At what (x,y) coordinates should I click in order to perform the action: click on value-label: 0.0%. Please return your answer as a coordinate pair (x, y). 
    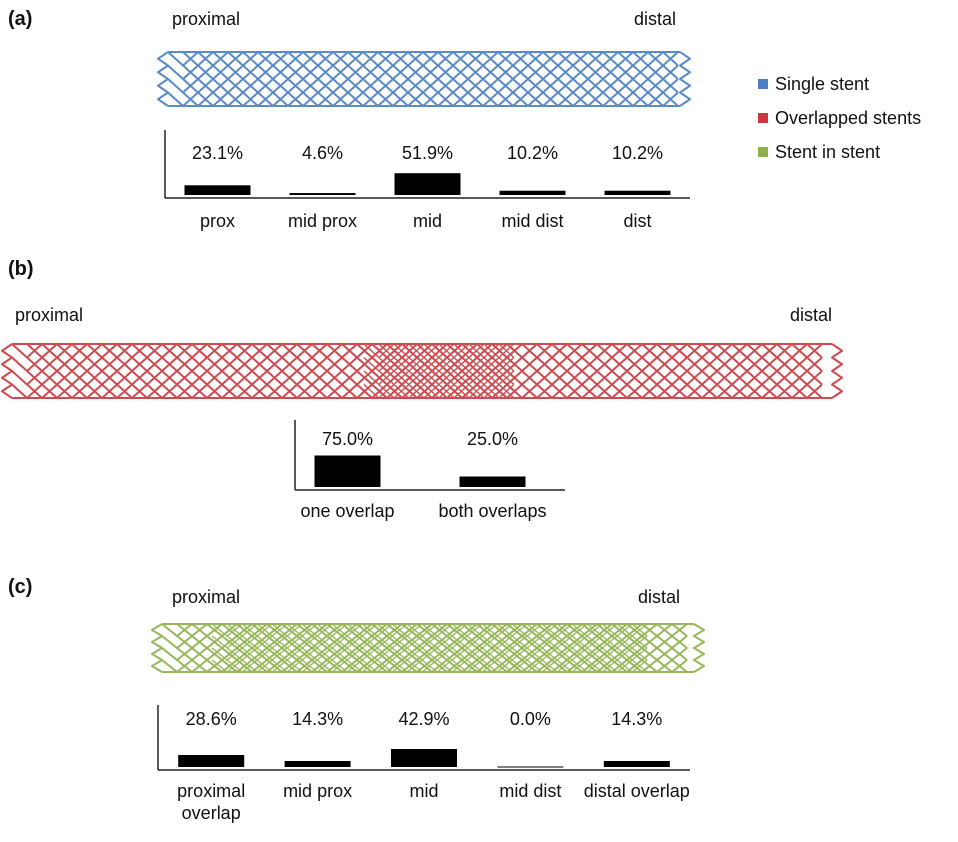
    Looking at the image, I should click on (530, 719).